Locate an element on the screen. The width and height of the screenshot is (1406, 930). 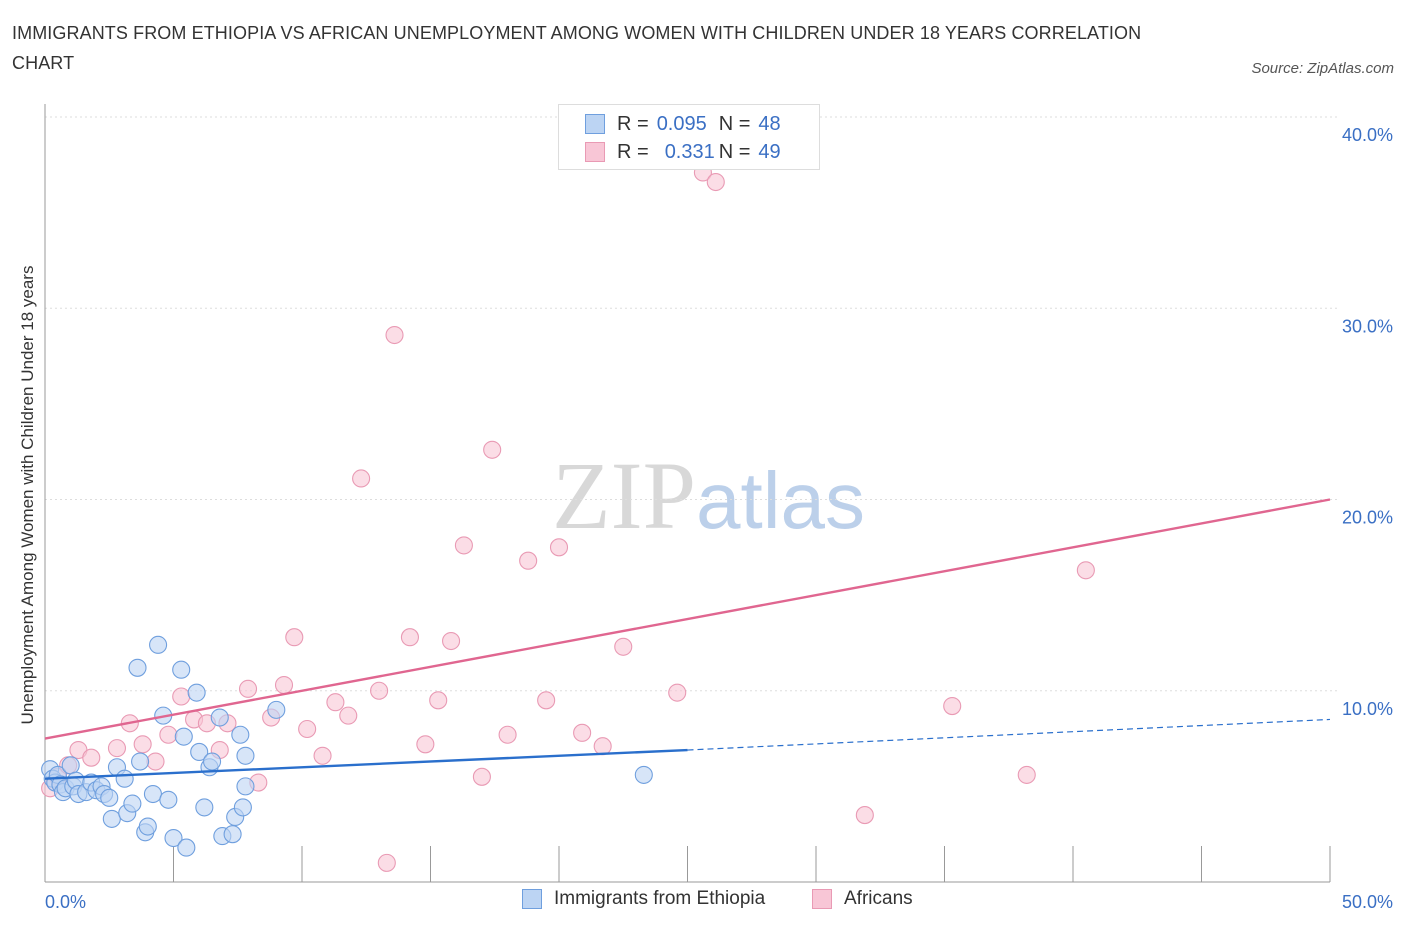
series-legend: Immigrants from Ethiopia Africans is located at coordinates (703, 902).